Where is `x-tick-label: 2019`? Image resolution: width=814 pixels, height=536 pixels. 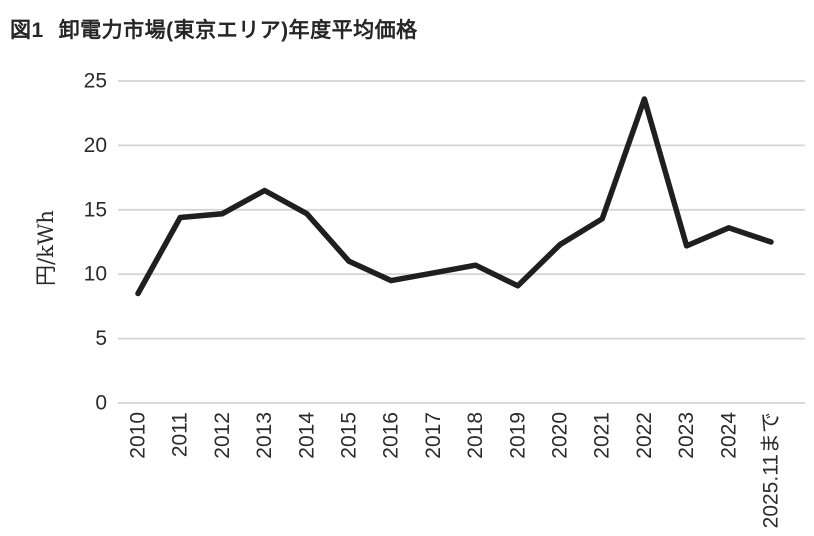 x-tick-label: 2019 is located at coordinates (517, 435).